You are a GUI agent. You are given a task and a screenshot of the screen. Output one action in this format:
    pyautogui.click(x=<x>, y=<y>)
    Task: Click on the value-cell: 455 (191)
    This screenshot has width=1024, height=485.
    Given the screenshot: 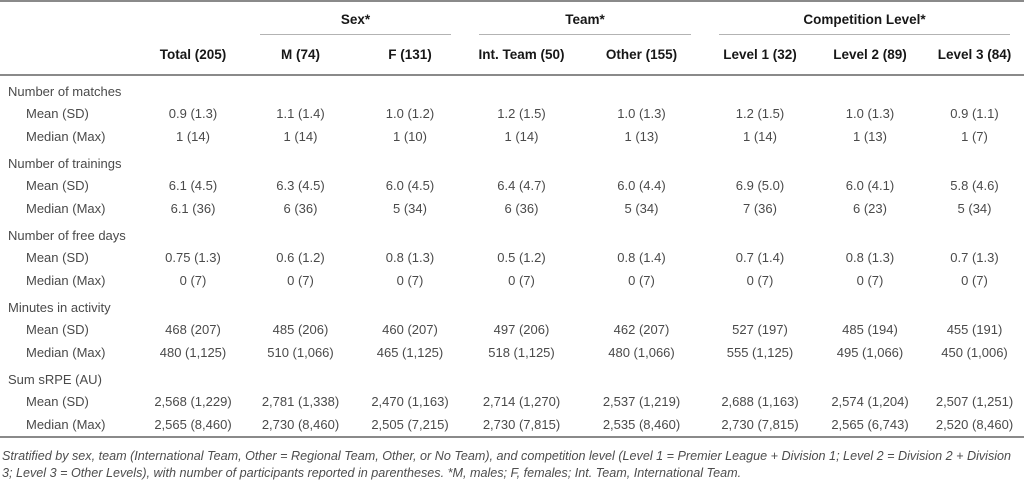 What is the action you would take?
    pyautogui.click(x=974, y=329)
    